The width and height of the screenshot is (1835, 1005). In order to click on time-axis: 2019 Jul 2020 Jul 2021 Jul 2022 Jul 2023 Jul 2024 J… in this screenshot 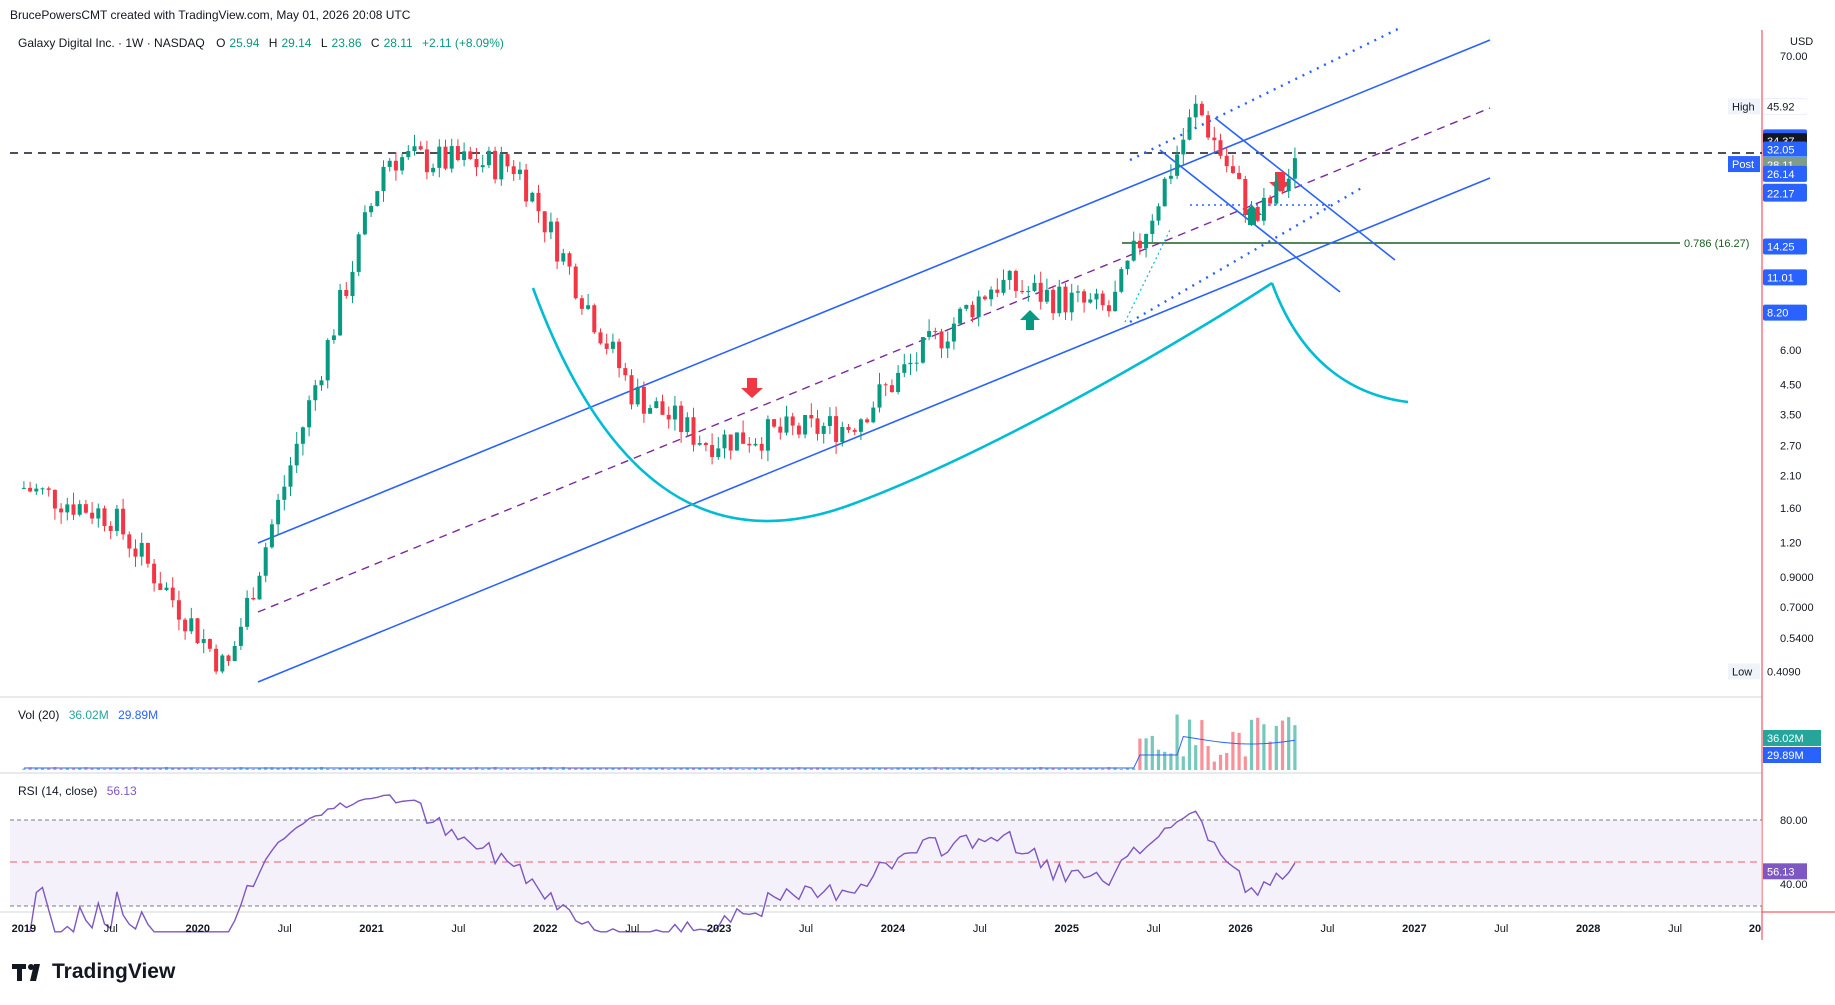, I will do `click(887, 929)`.